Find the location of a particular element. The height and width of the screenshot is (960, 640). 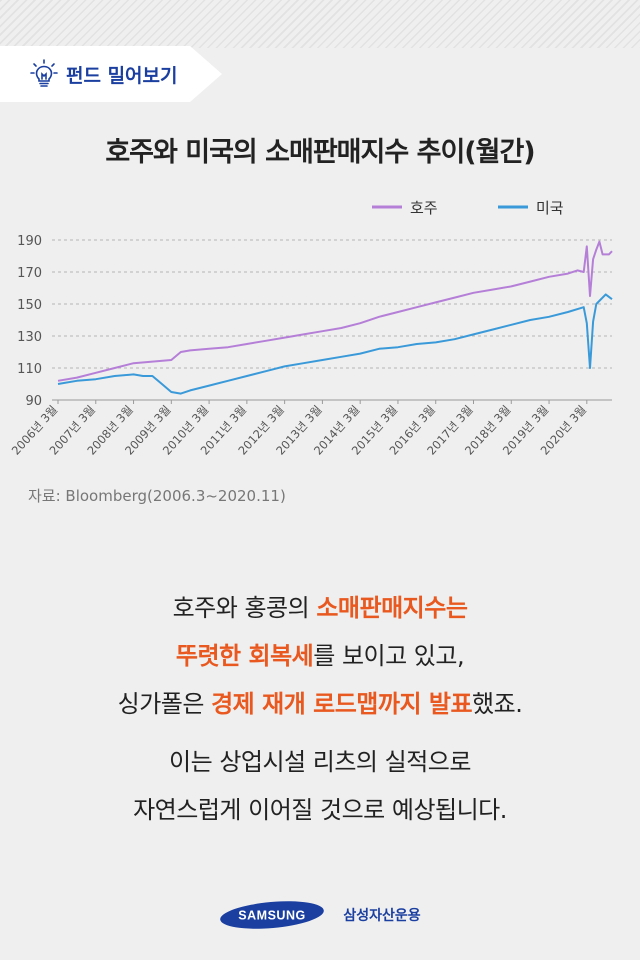

y-tick-label: 90 is located at coordinates (33, 401).